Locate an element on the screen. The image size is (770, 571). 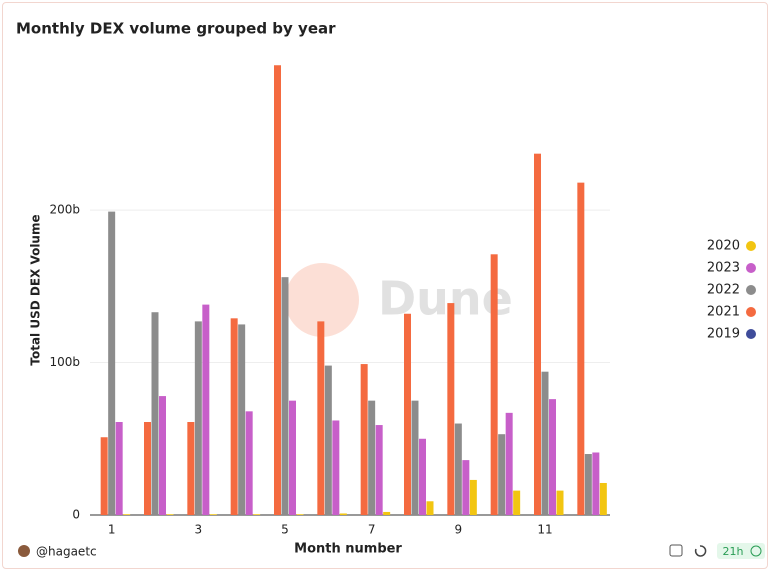
x-axis-title: Month number is located at coordinates (348, 549).